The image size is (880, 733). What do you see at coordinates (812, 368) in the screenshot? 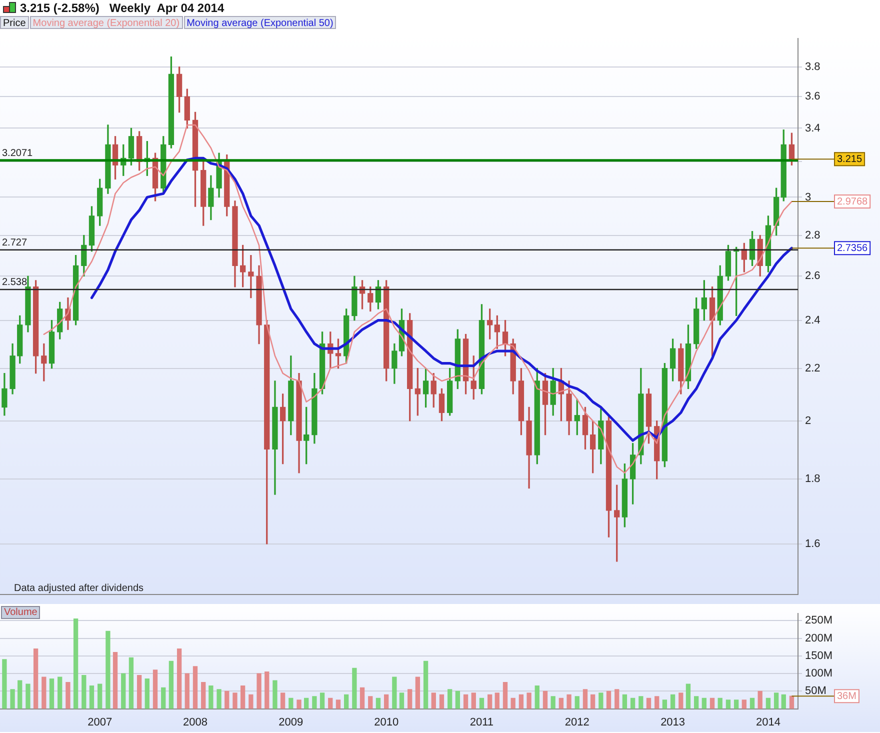
I see `y-tick-label: 2.2` at bounding box center [812, 368].